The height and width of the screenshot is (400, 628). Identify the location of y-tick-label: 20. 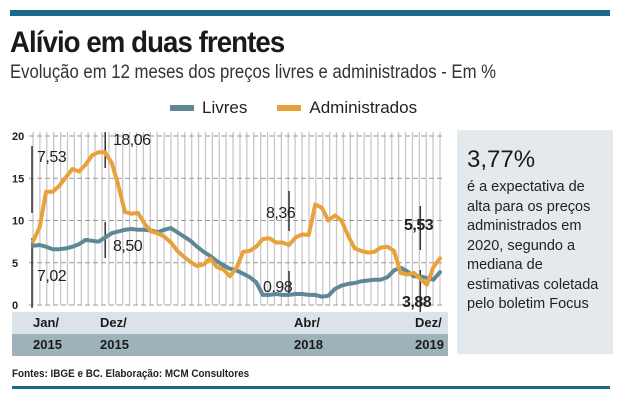
(18, 137).